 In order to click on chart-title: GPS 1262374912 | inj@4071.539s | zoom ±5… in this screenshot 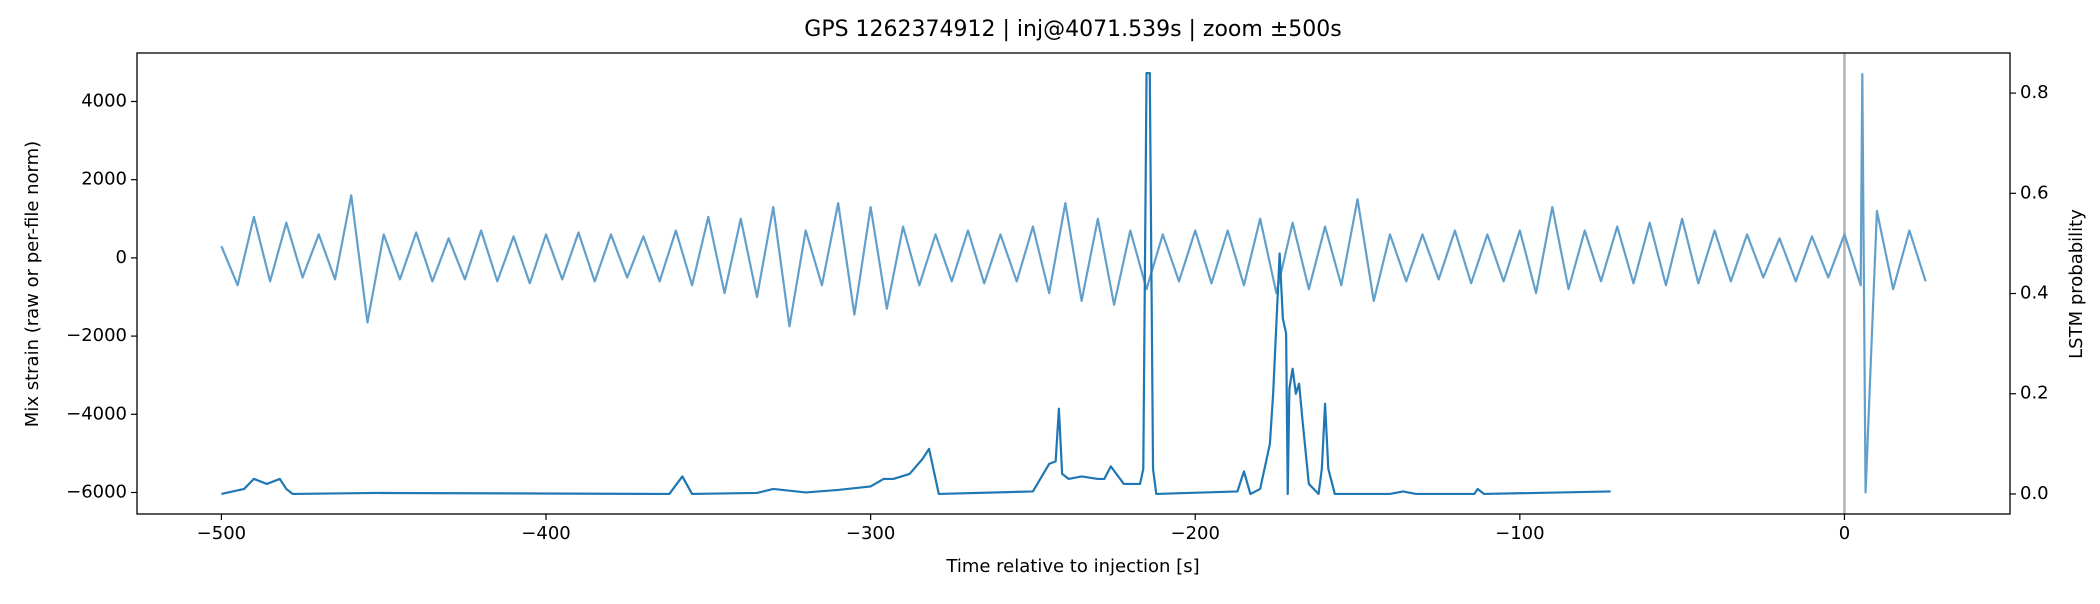, I will do `click(1072, 29)`.